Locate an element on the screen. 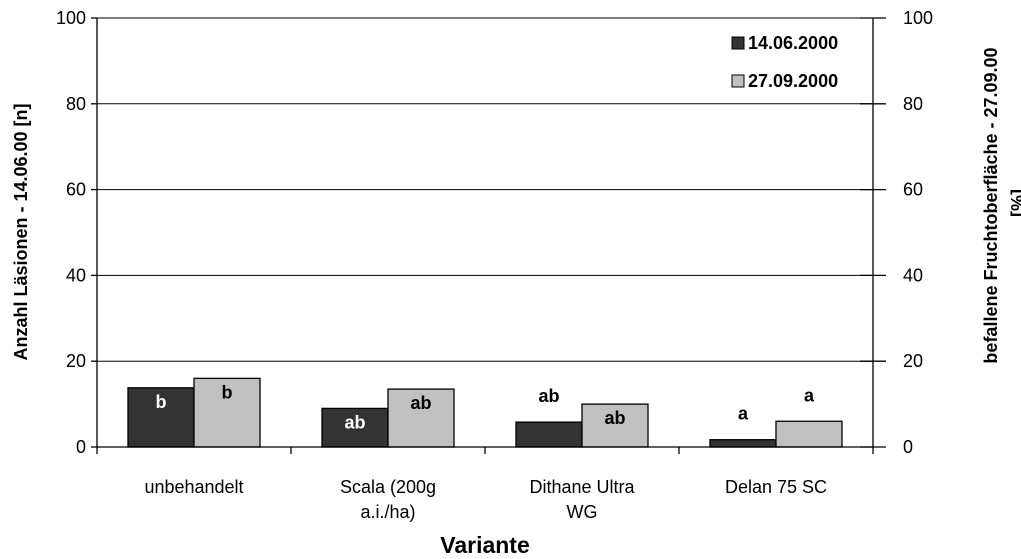 The width and height of the screenshot is (1021, 559). legend-label-series-2: 27.09.2000 is located at coordinates (793, 81).